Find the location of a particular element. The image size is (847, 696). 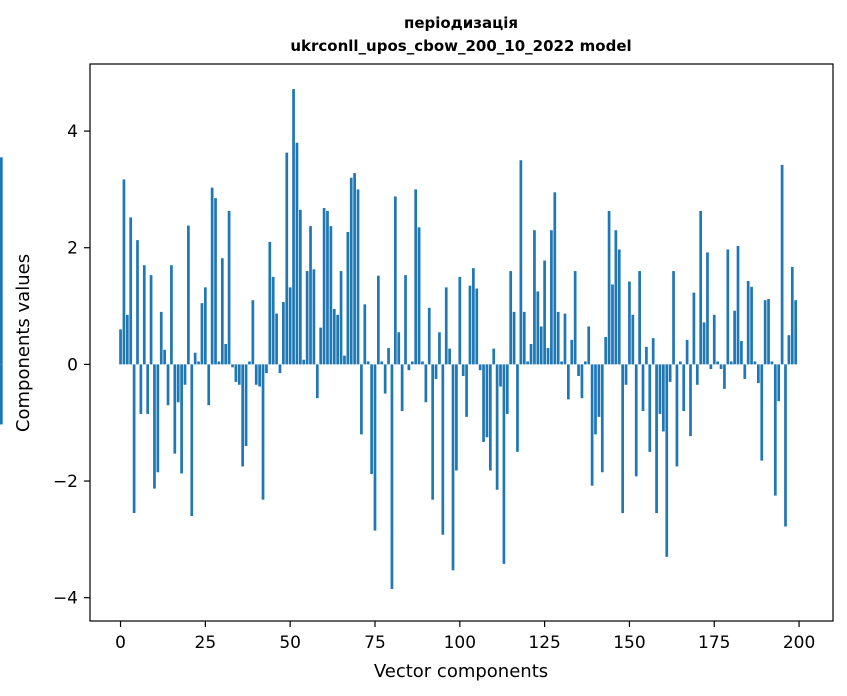

x-tick-label: 25 is located at coordinates (206, 643).